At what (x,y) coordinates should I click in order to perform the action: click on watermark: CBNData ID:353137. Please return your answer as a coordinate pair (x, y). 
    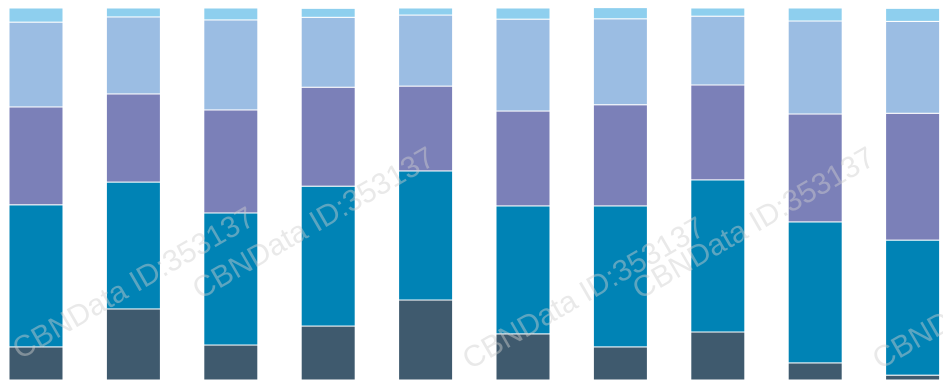
    Looking at the image, I should click on (583, 293).